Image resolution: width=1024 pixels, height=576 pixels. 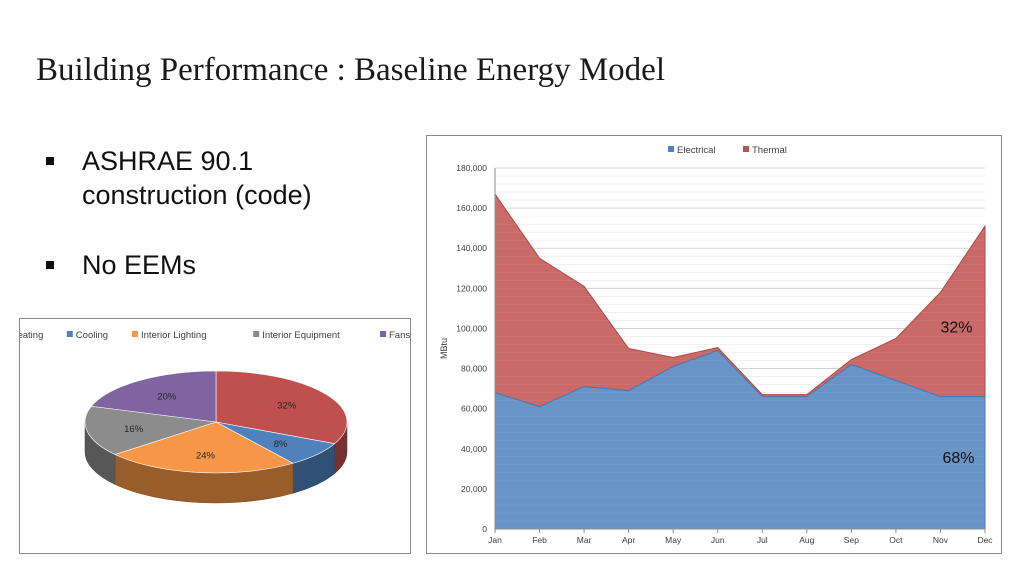 What do you see at coordinates (584, 540) in the screenshot?
I see `x-tick-label-mar: Mar` at bounding box center [584, 540].